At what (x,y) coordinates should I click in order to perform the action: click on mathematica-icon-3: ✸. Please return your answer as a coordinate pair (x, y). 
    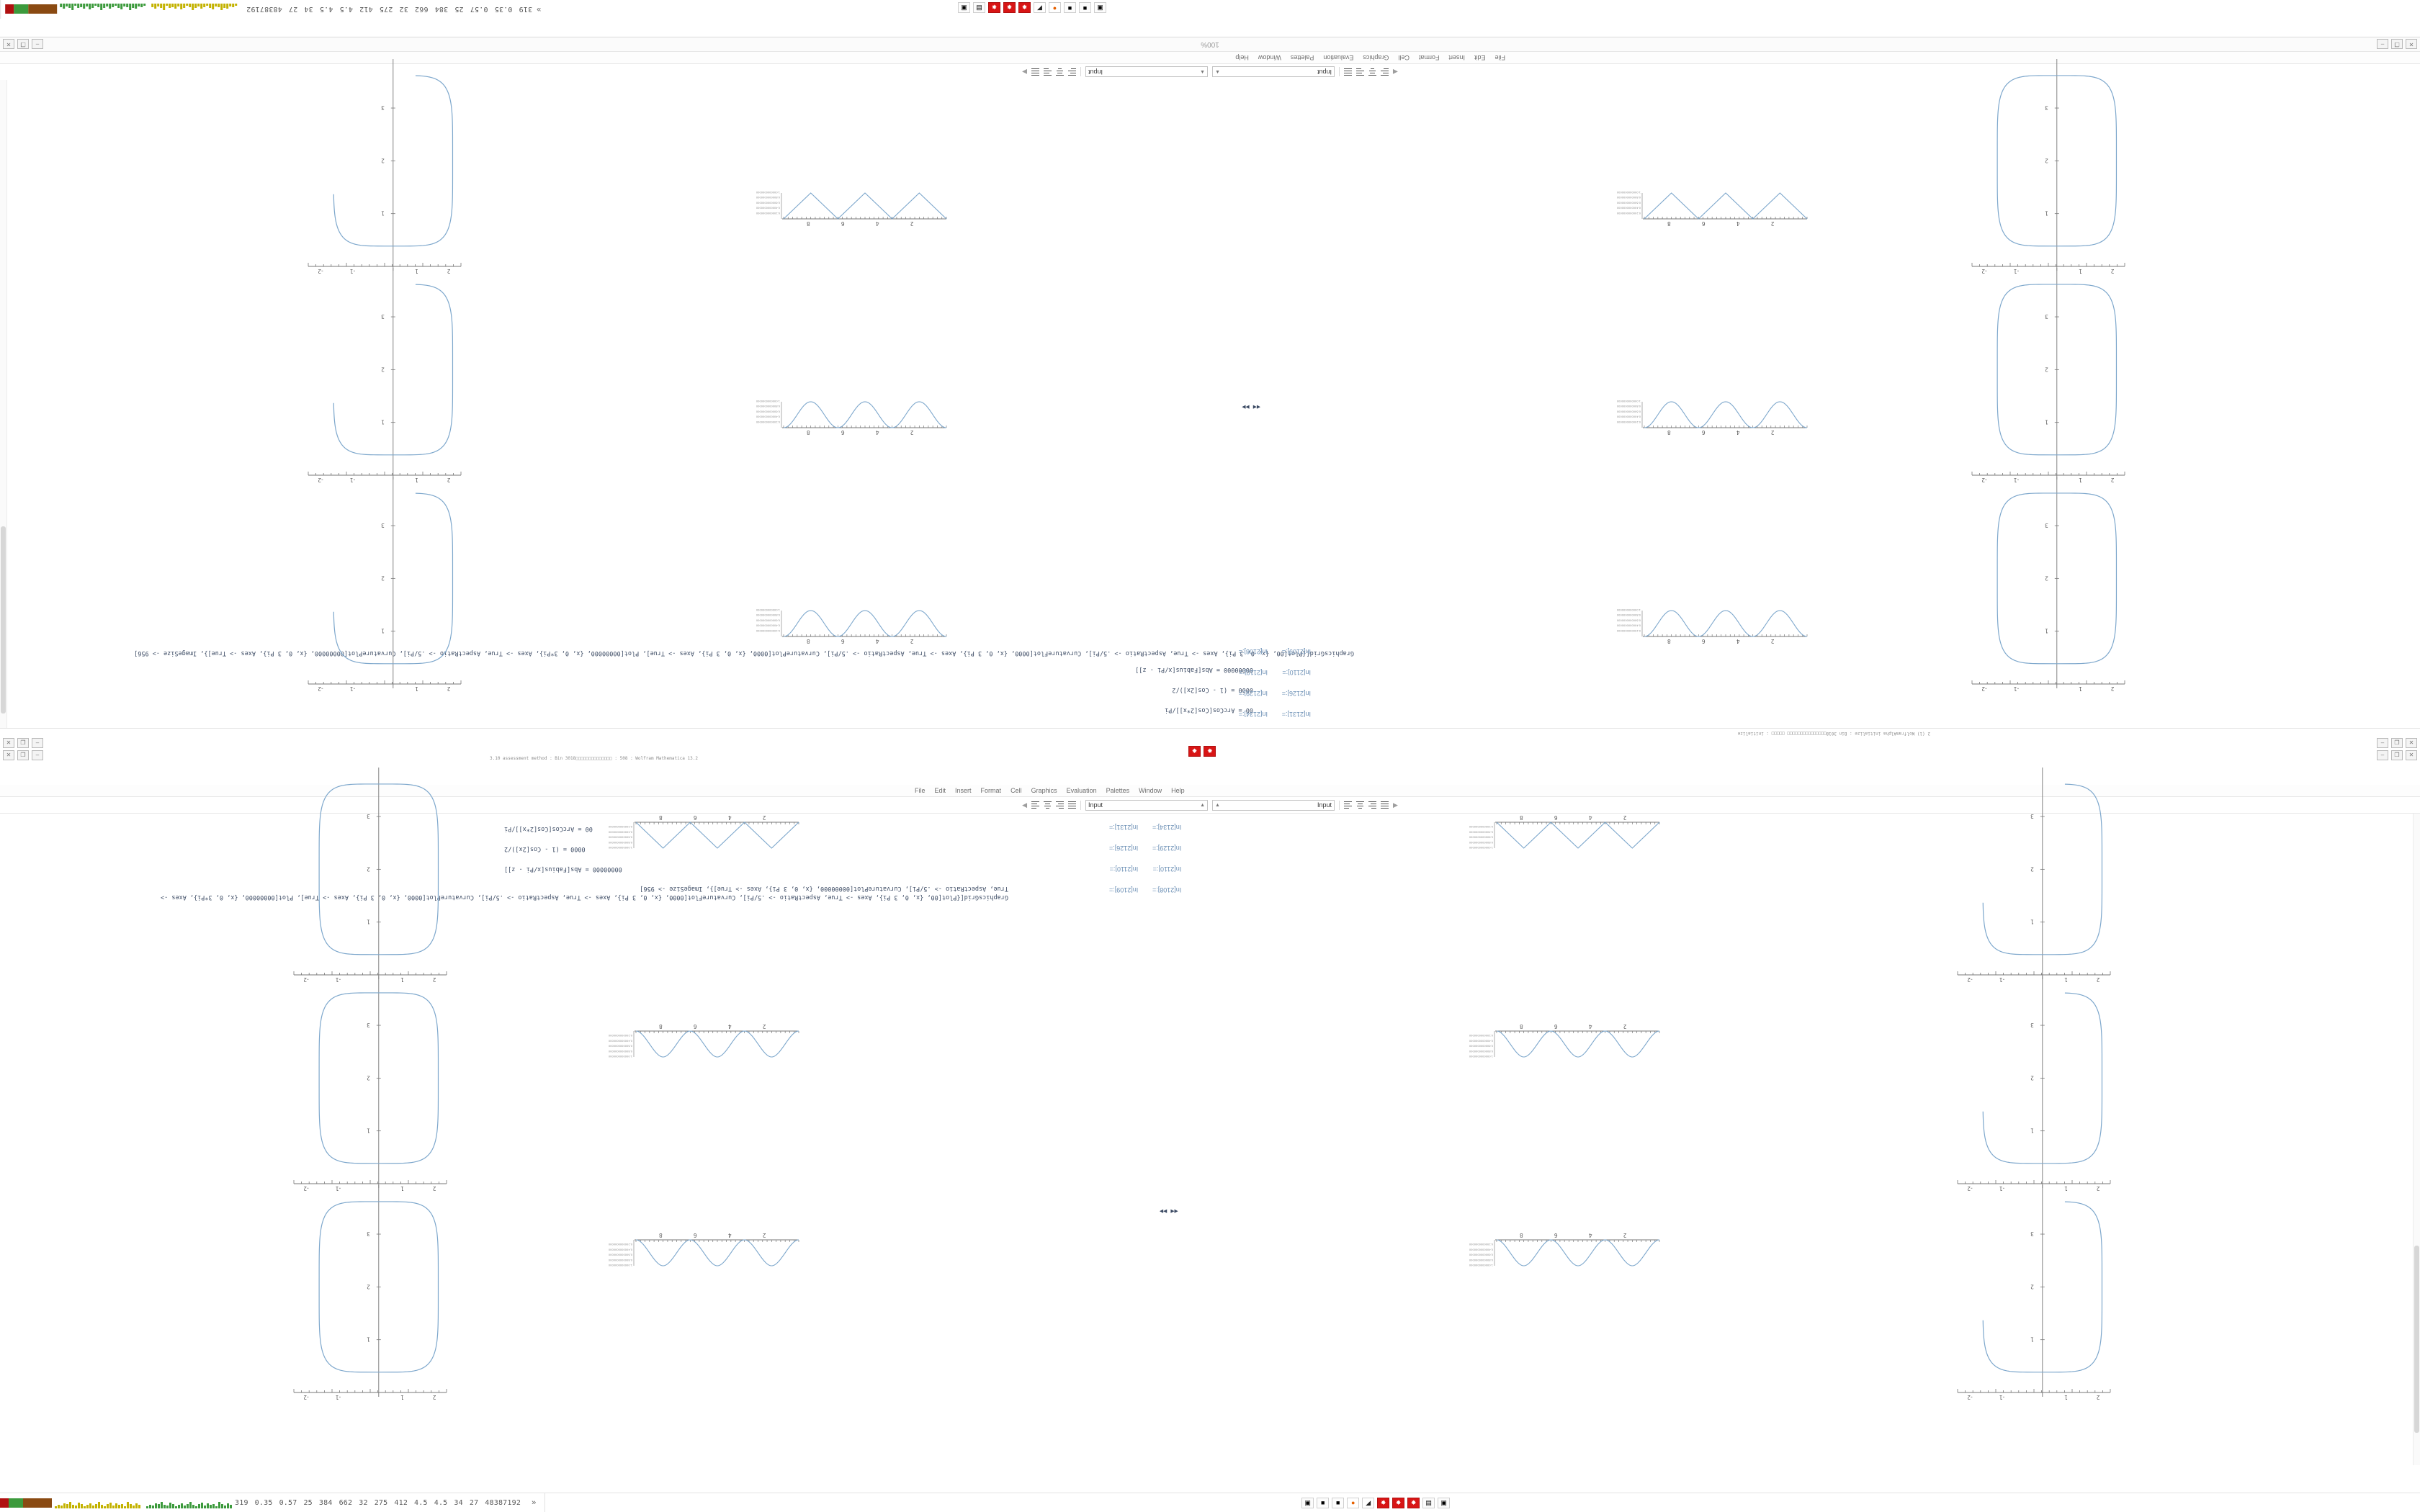
    Looking at the image, I should click on (1383, 1502).